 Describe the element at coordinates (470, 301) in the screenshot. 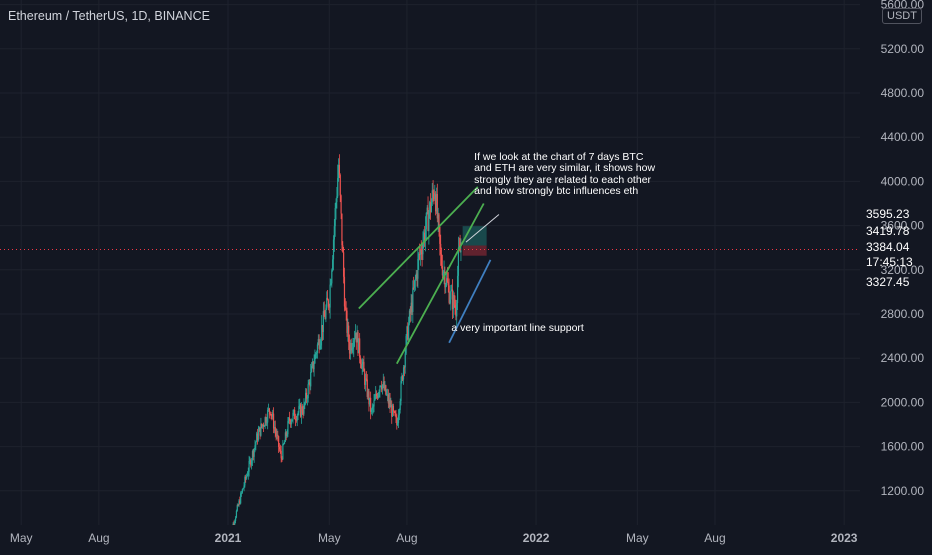

I see `support-trendline` at that location.